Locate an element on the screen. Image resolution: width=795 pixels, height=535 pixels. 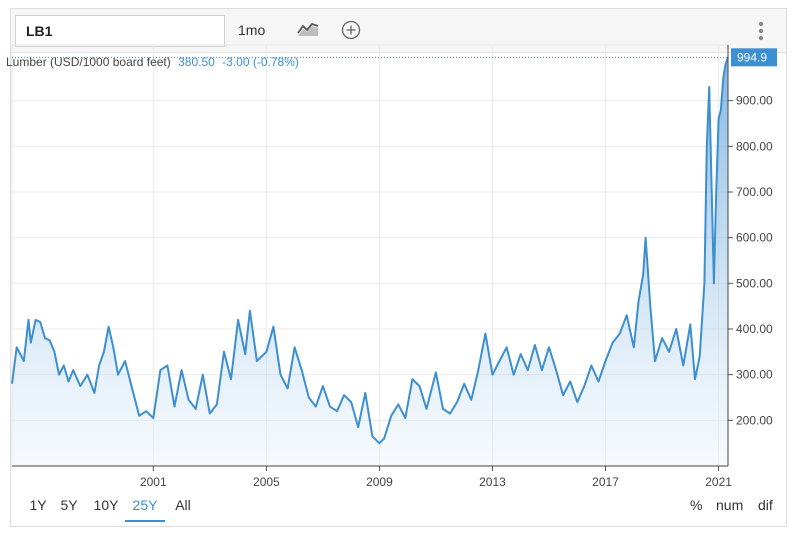
y-tick-label: 400.00 is located at coordinates (754, 329).